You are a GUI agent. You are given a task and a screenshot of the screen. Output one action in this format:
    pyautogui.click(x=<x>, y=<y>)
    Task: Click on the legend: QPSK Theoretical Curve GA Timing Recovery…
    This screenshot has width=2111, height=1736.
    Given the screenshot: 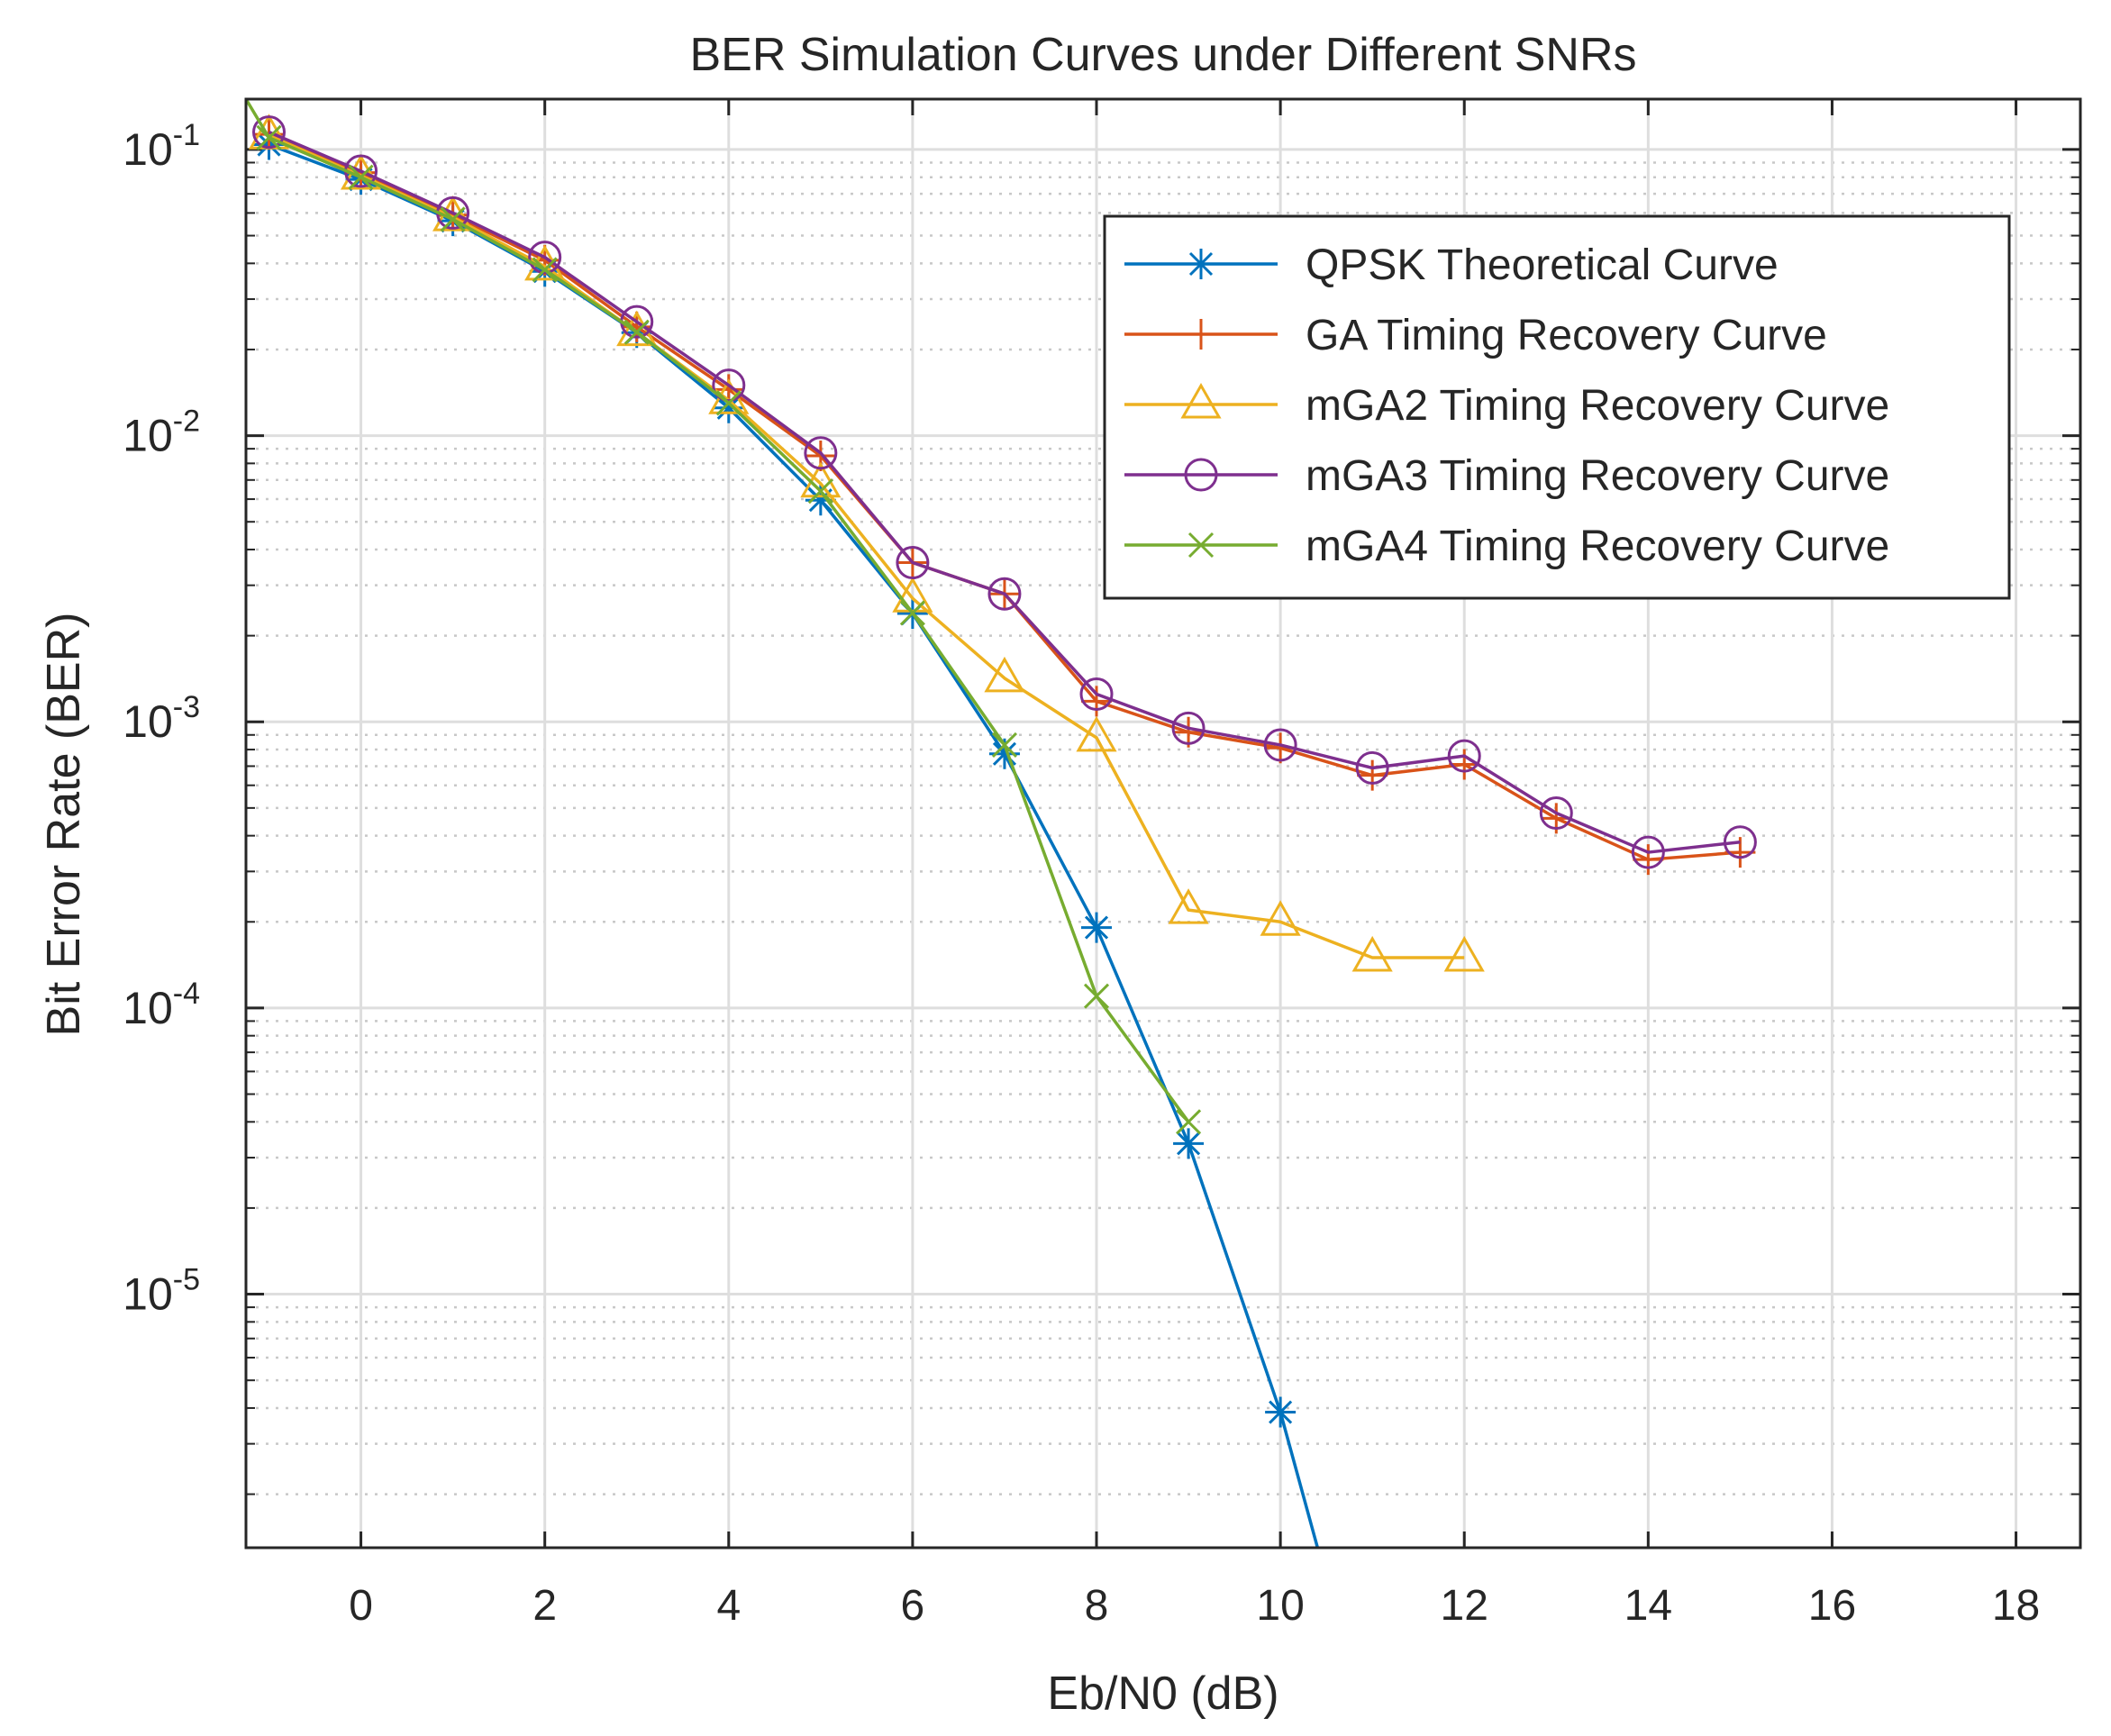 What is the action you would take?
    pyautogui.click(x=1557, y=407)
    